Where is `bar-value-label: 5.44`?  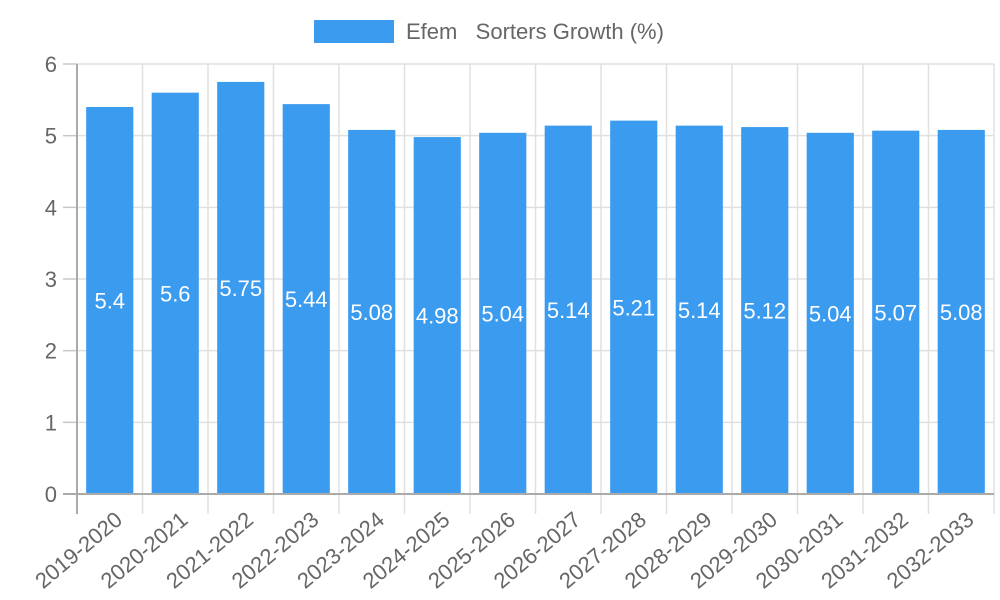
bar-value-label: 5.44 is located at coordinates (306, 299).